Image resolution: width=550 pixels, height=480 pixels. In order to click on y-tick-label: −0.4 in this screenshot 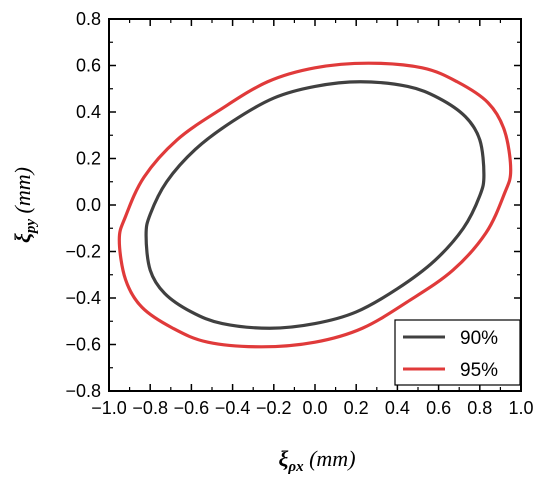, I will do `click(83, 298)`.